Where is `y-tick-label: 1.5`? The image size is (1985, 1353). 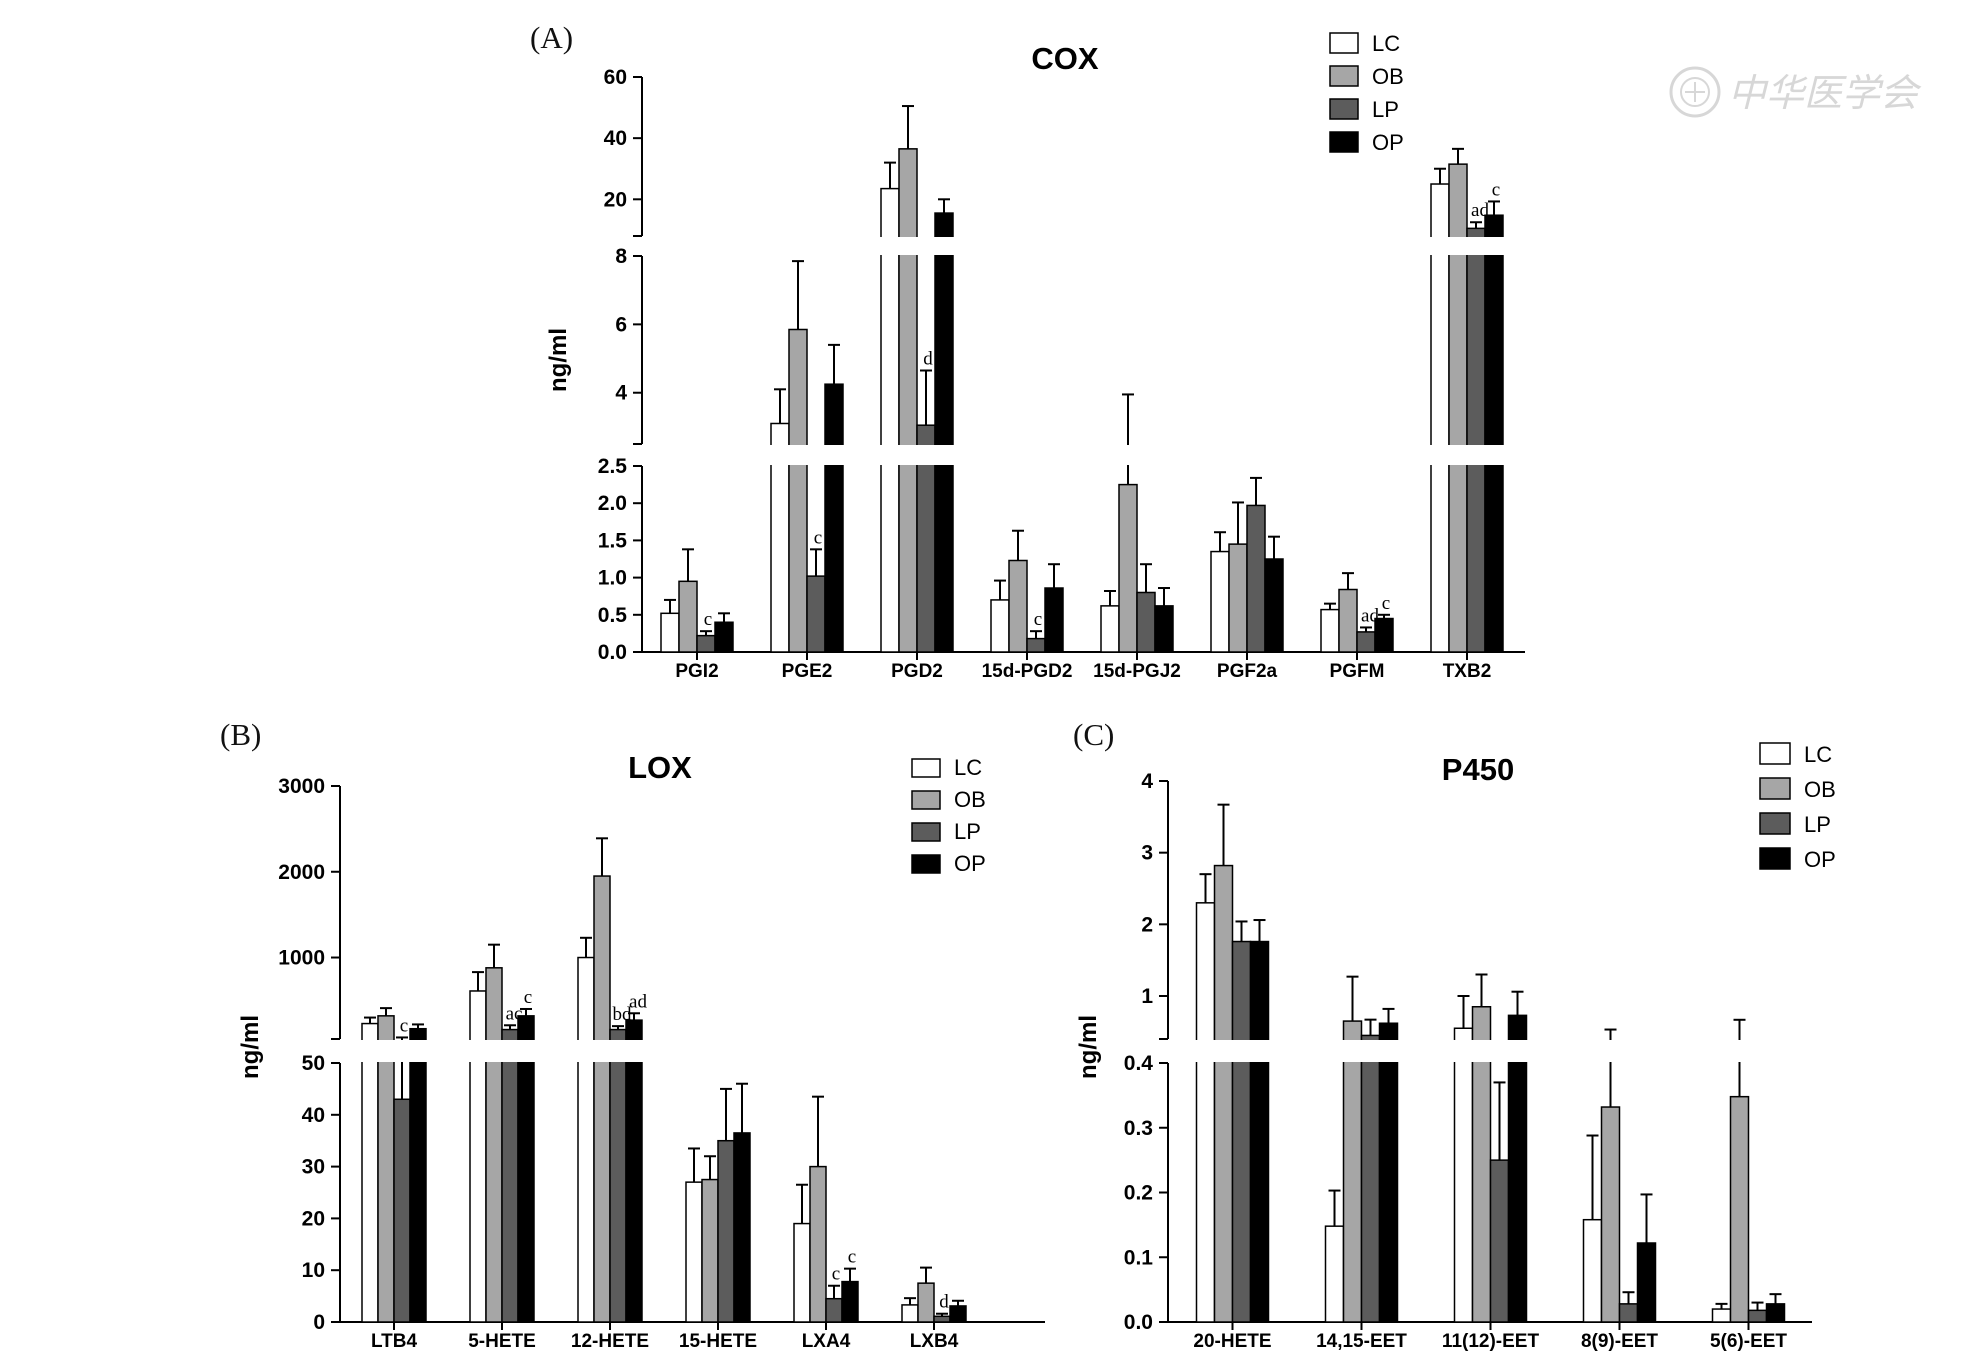 y-tick-label: 1.5 is located at coordinates (613, 540).